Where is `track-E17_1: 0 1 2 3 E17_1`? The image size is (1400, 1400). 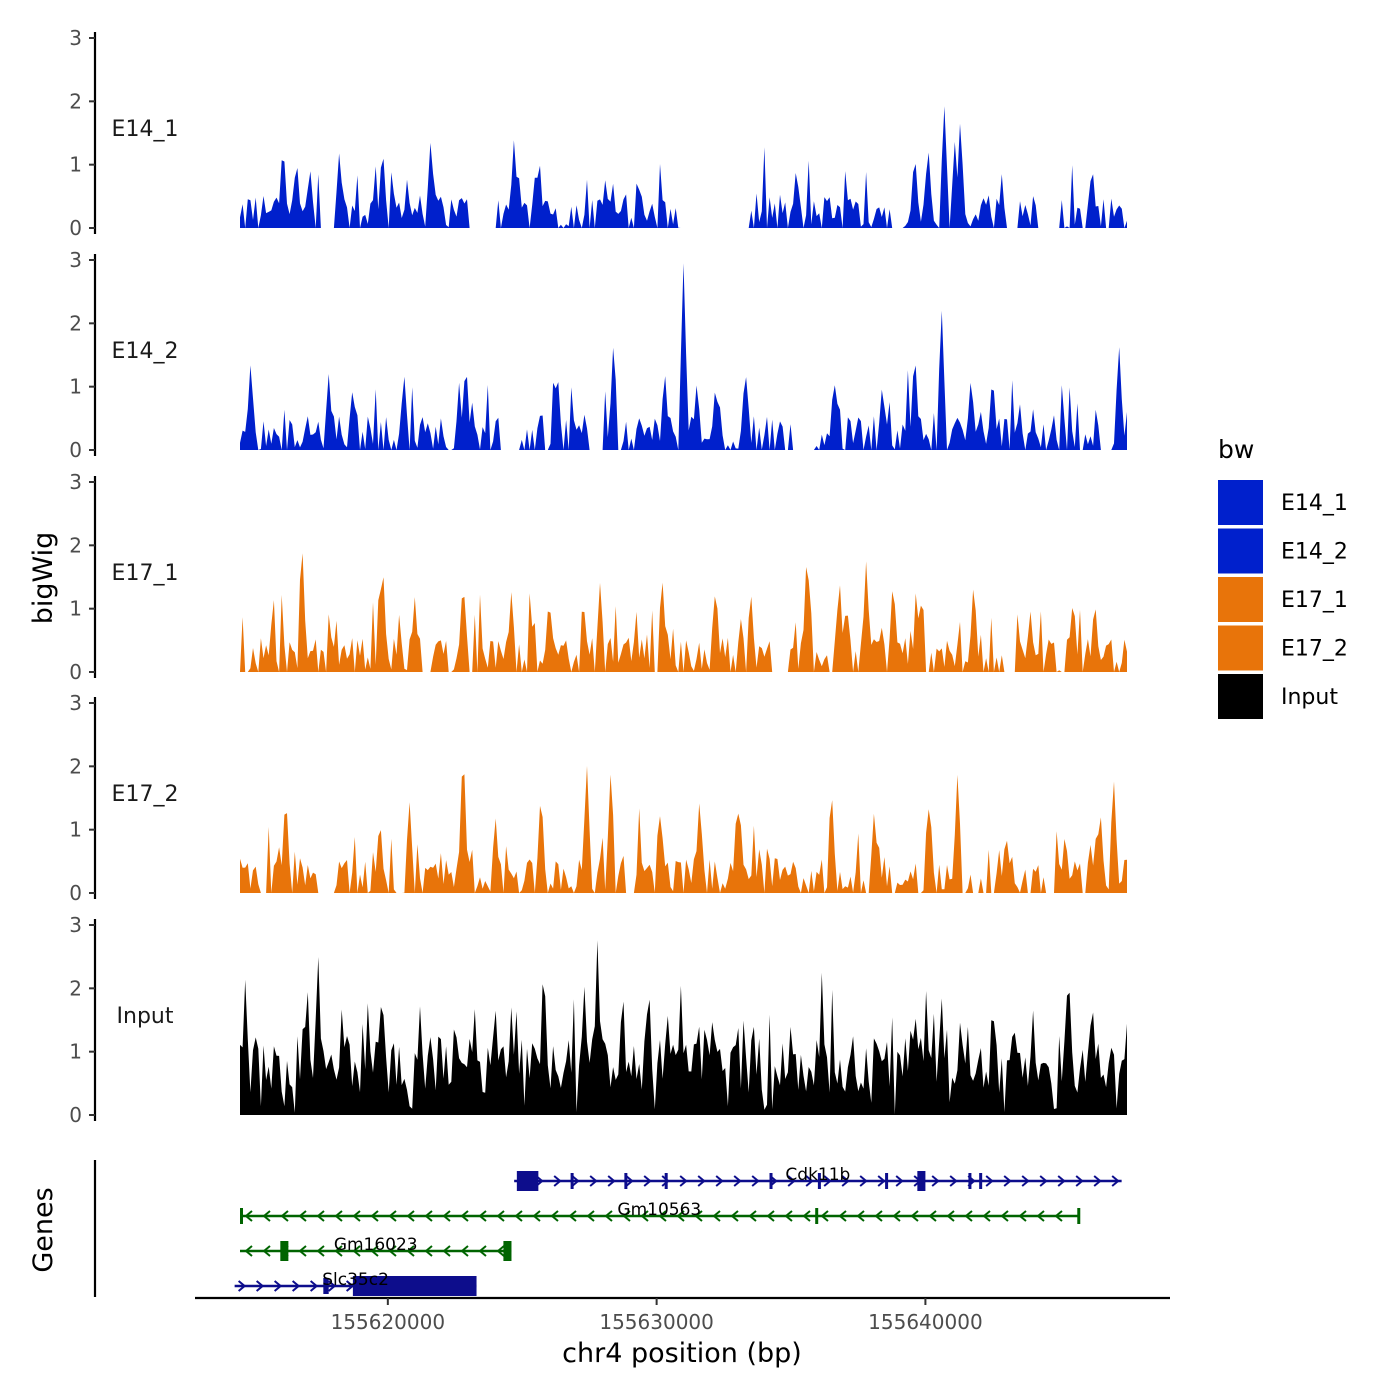
track-E17_1: 0 1 2 3 E17_1 is located at coordinates (598, 577).